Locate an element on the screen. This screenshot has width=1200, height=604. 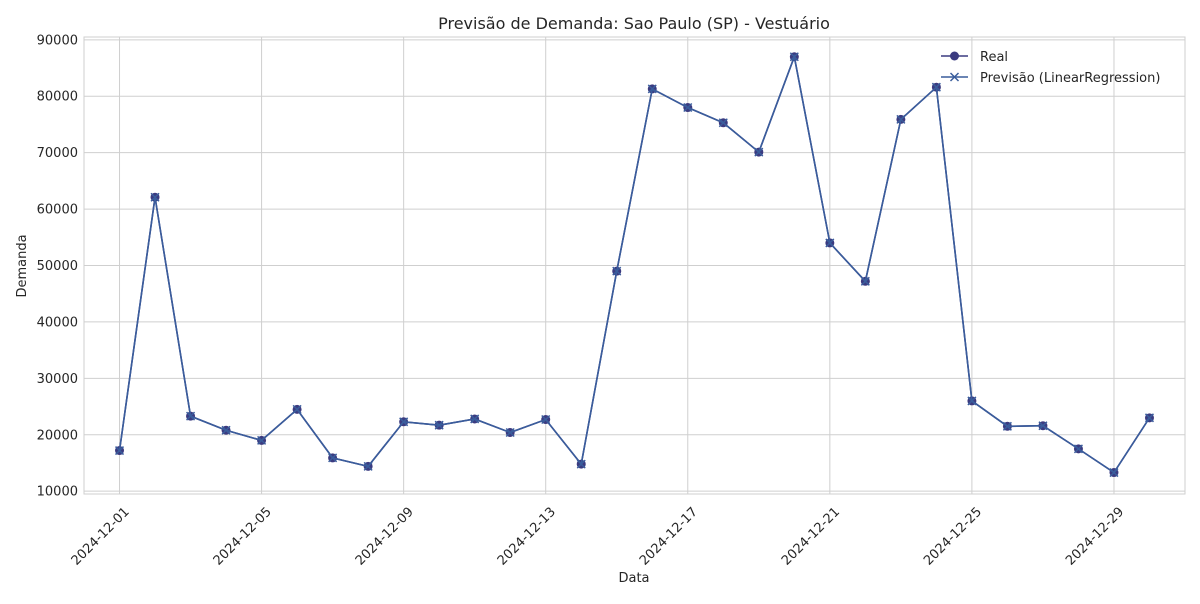
y-tick-label: 40000 is located at coordinates (57, 322).